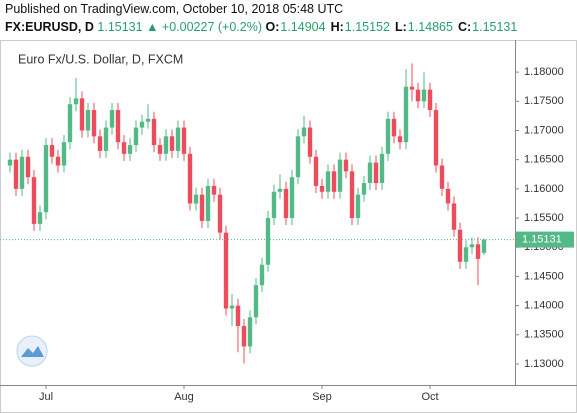 Image resolution: width=577 pixels, height=413 pixels. Describe the element at coordinates (544, 101) in the screenshot. I see `y-tick-label: 1.17500` at that location.